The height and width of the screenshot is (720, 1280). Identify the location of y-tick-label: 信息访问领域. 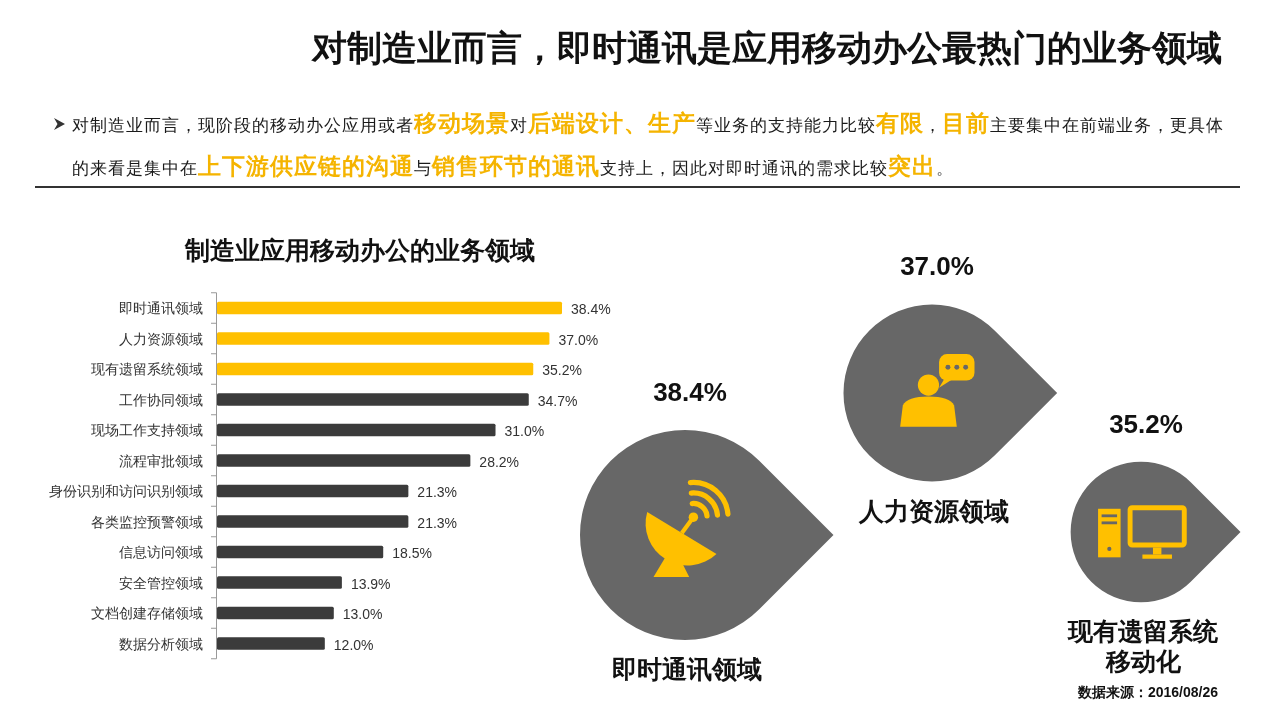
(161, 552).